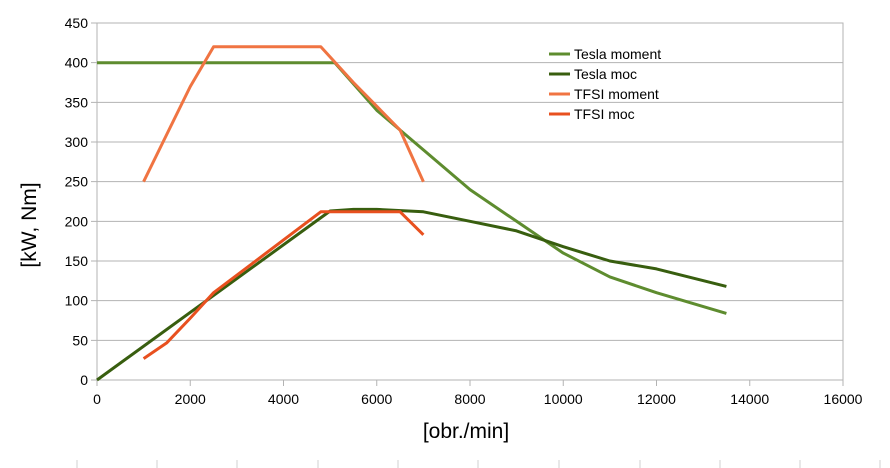 This screenshot has width=890, height=468. I want to click on y-tick-label: 200, so click(77, 221).